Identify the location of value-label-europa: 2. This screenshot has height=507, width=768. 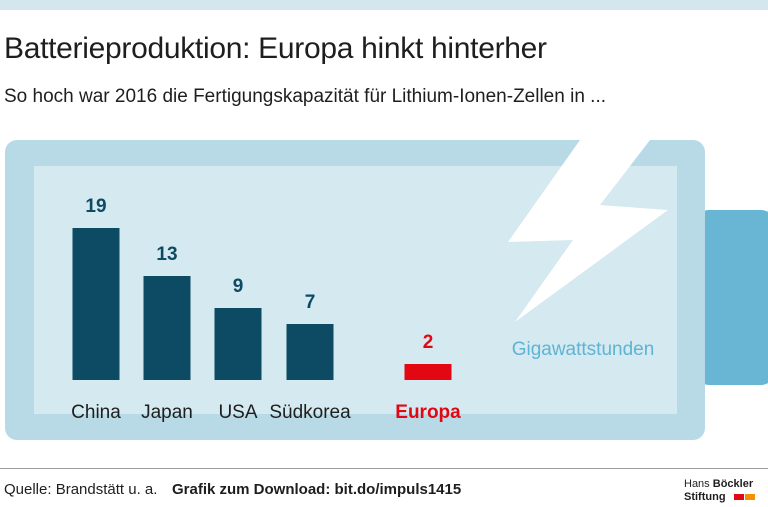
(428, 342).